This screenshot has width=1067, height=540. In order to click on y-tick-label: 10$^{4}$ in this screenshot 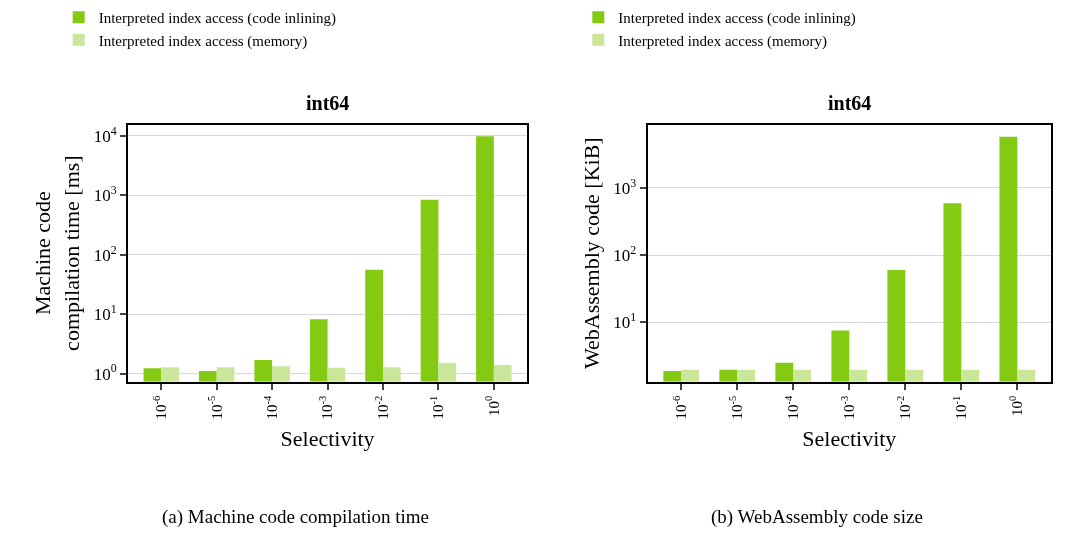, I will do `click(105, 134)`.